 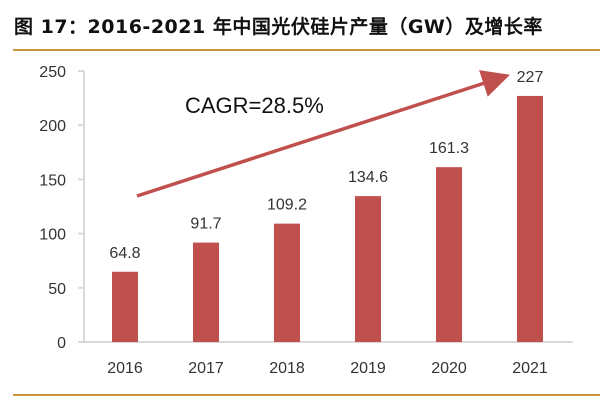 What do you see at coordinates (206, 292) in the screenshot?
I see `bar-2017` at bounding box center [206, 292].